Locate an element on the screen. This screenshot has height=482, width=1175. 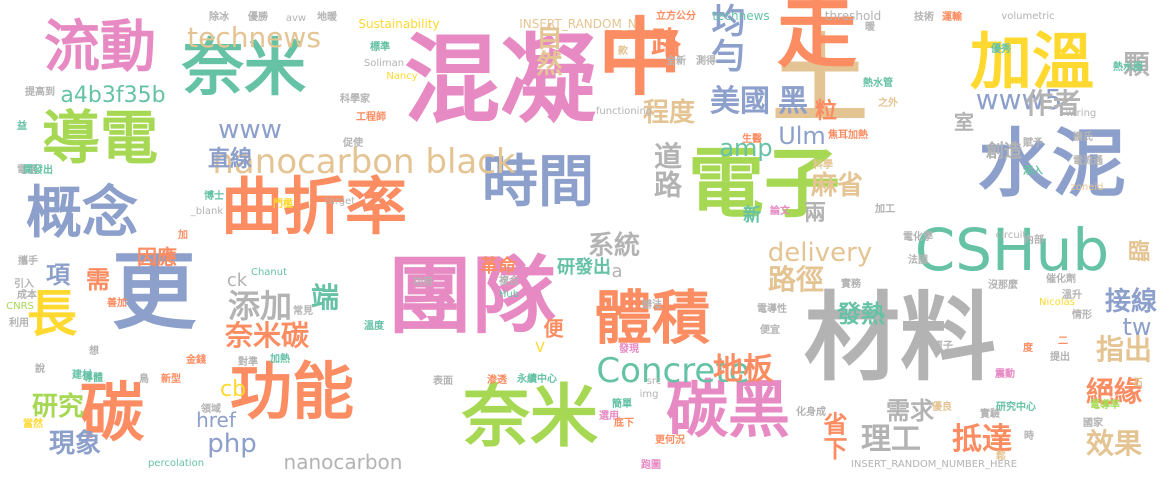
cloud-word: 原子 is located at coordinates (943, 346).